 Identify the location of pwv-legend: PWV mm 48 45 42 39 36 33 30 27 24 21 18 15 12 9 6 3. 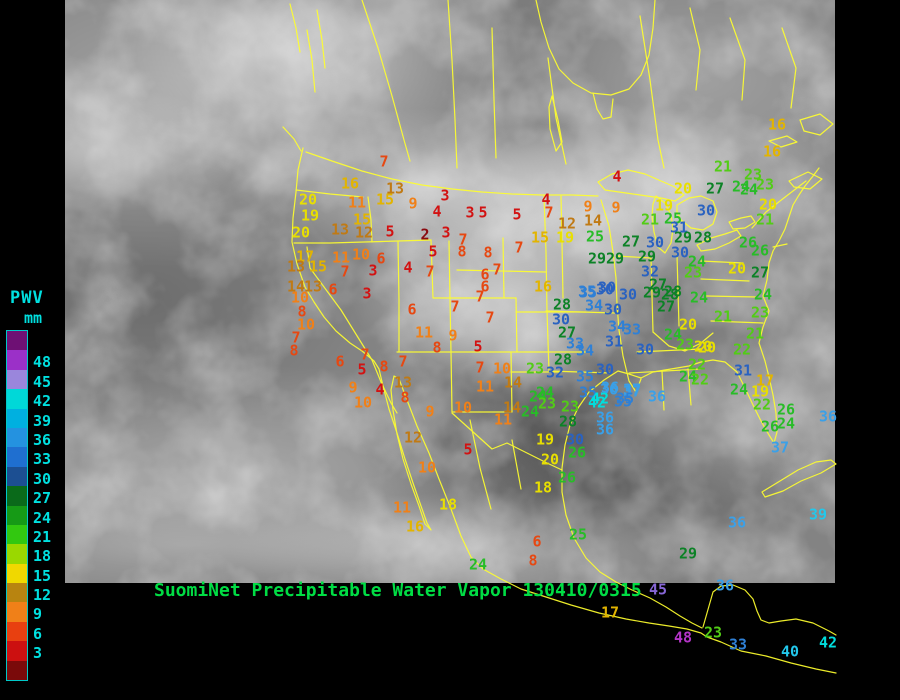
(28, 485).